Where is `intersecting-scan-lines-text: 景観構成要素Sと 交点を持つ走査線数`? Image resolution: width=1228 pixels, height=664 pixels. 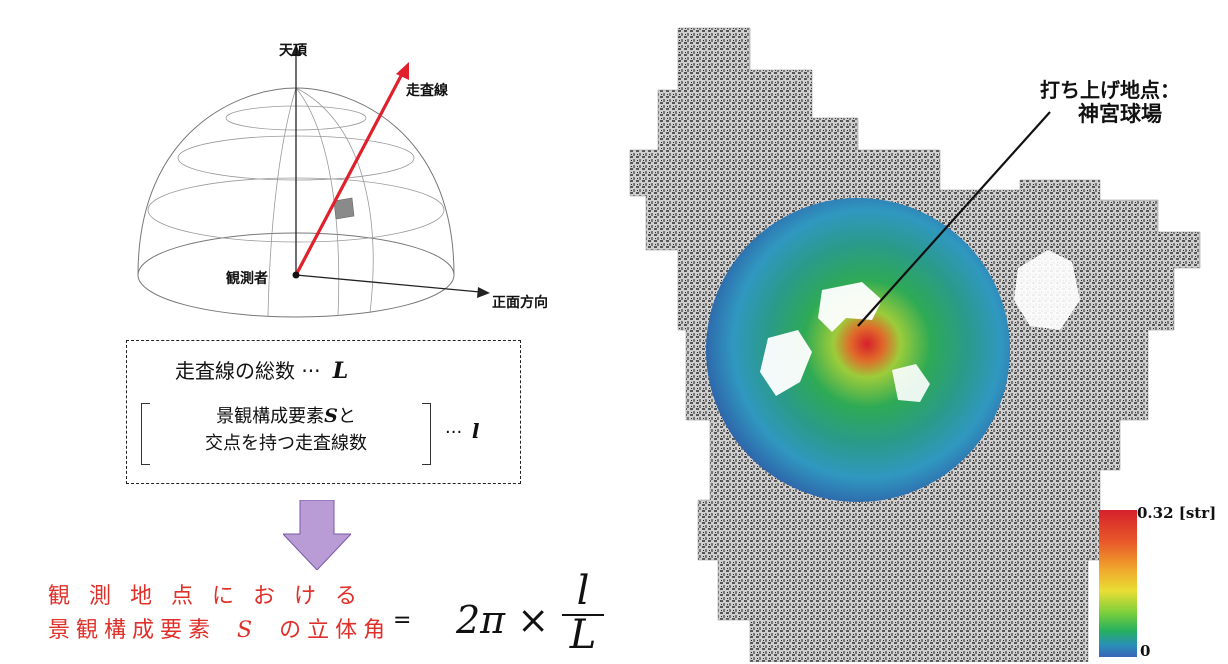
intersecting-scan-lines-text: 景観構成要素Sと 交点を持つ走査線数 is located at coordinates (286, 430).